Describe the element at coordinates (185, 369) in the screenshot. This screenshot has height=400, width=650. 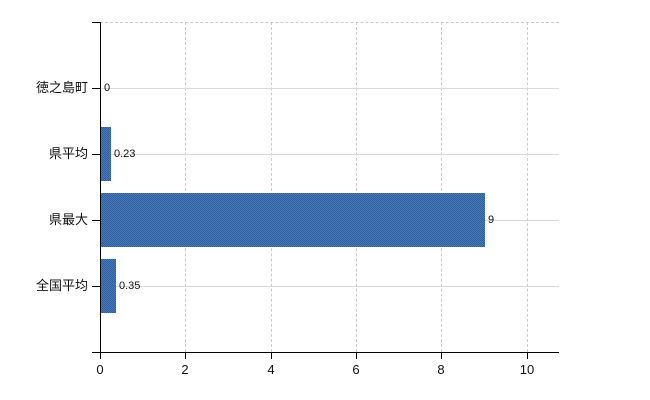
I see `x-tick-label: 2` at that location.